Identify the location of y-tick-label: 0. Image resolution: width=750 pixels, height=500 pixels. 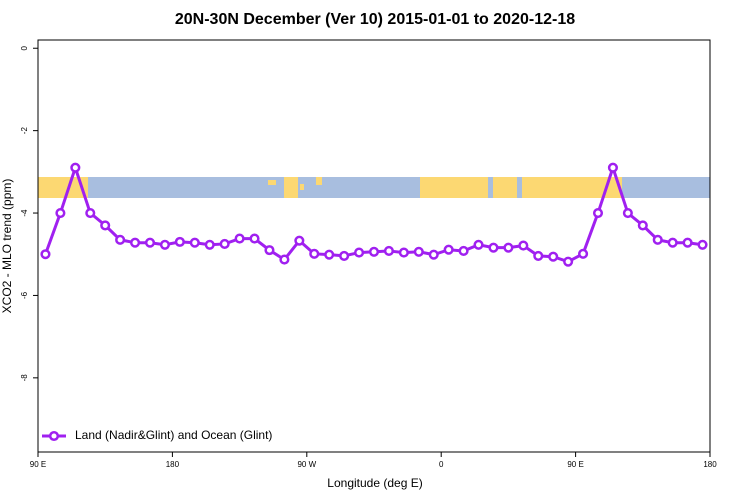
(24, 47).